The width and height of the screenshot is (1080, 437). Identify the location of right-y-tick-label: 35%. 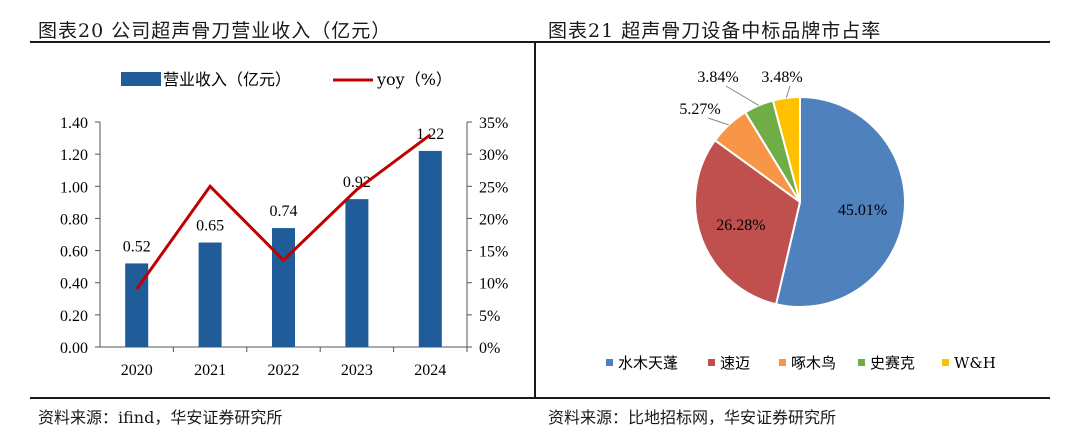
(493, 123).